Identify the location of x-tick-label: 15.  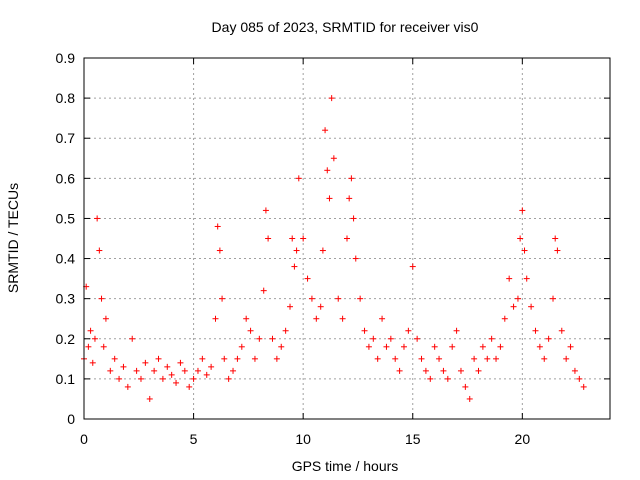
(413, 439).